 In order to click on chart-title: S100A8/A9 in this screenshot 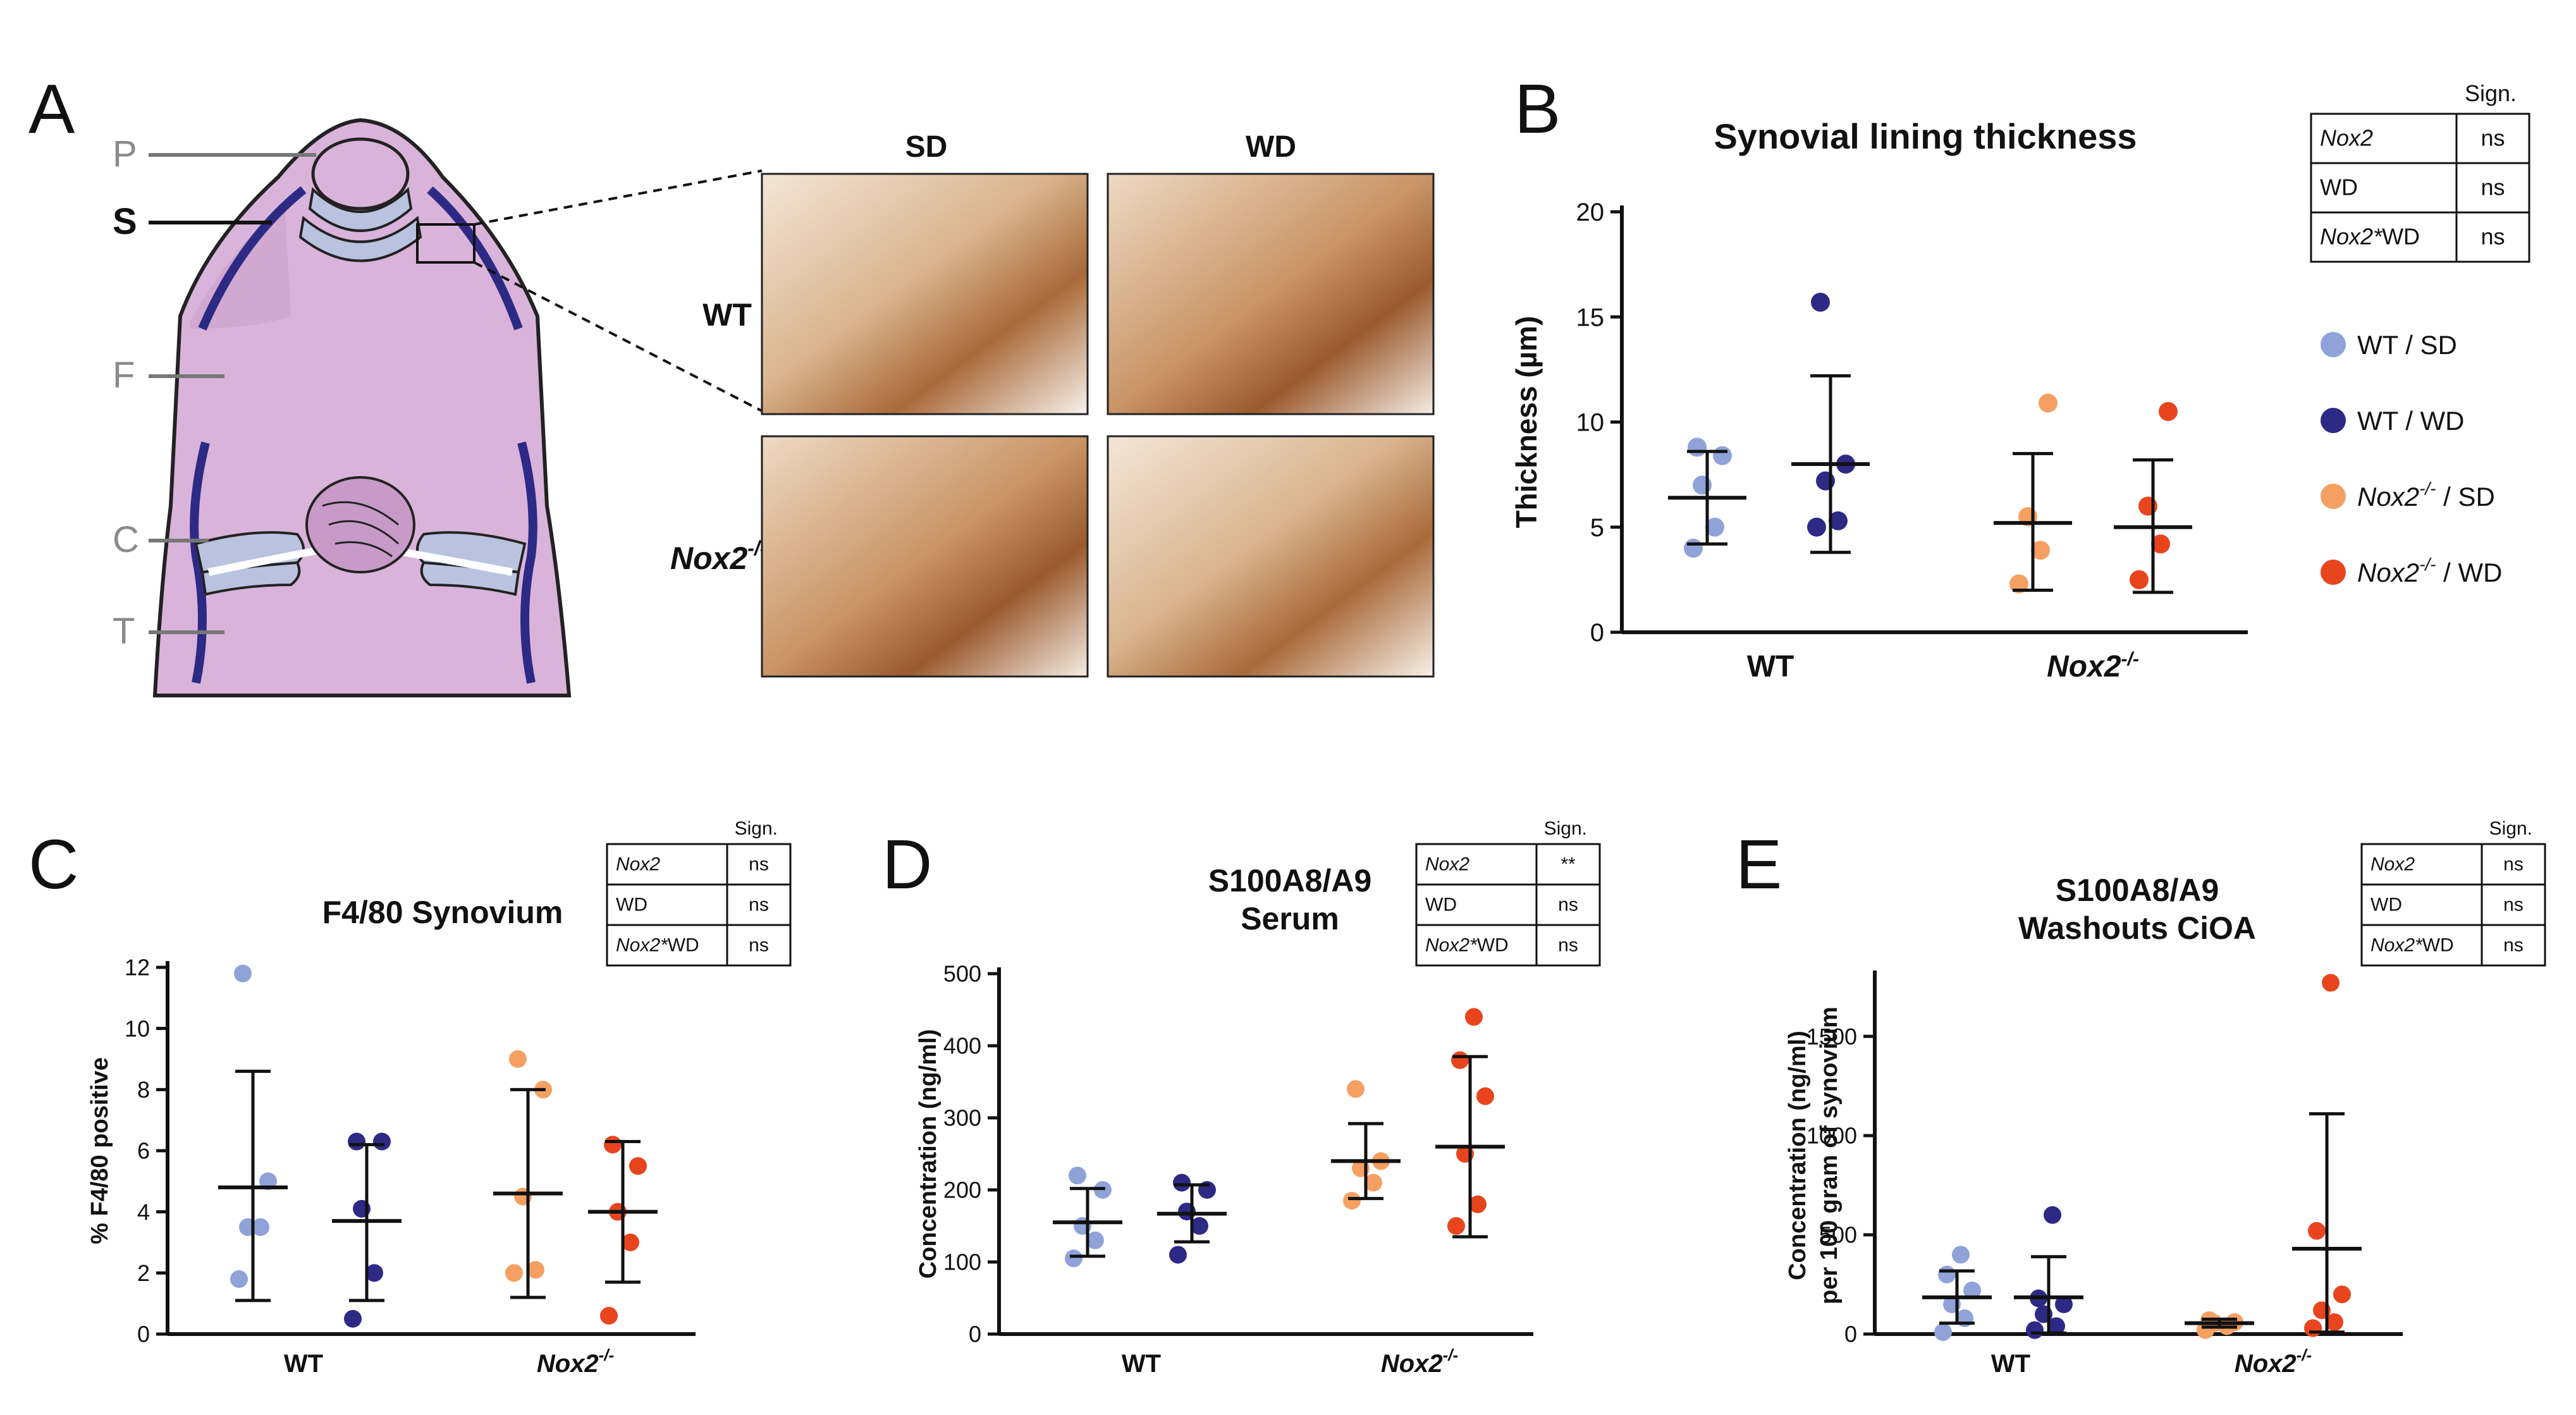, I will do `click(1290, 880)`.